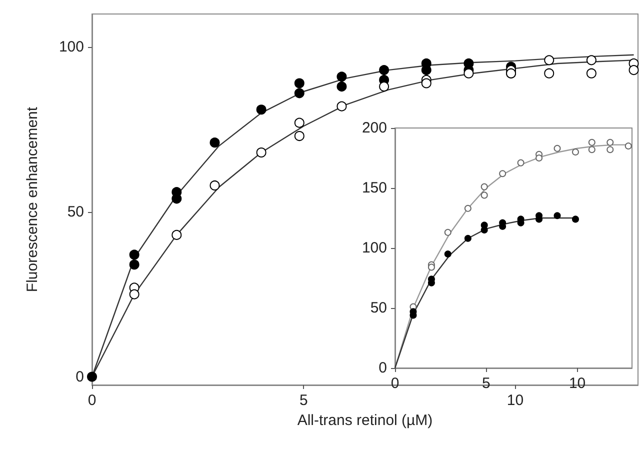 The image size is (642, 452). What do you see at coordinates (365, 420) in the screenshot?
I see `x-axis-title: All-trans retinol (µM)` at bounding box center [365, 420].